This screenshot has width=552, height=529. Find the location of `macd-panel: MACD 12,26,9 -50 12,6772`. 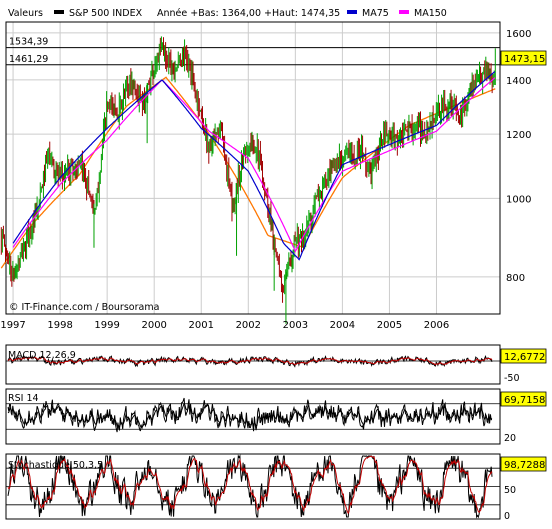

macd-panel: MACD 12,26,9 -50 12,6772 is located at coordinates (276, 364).